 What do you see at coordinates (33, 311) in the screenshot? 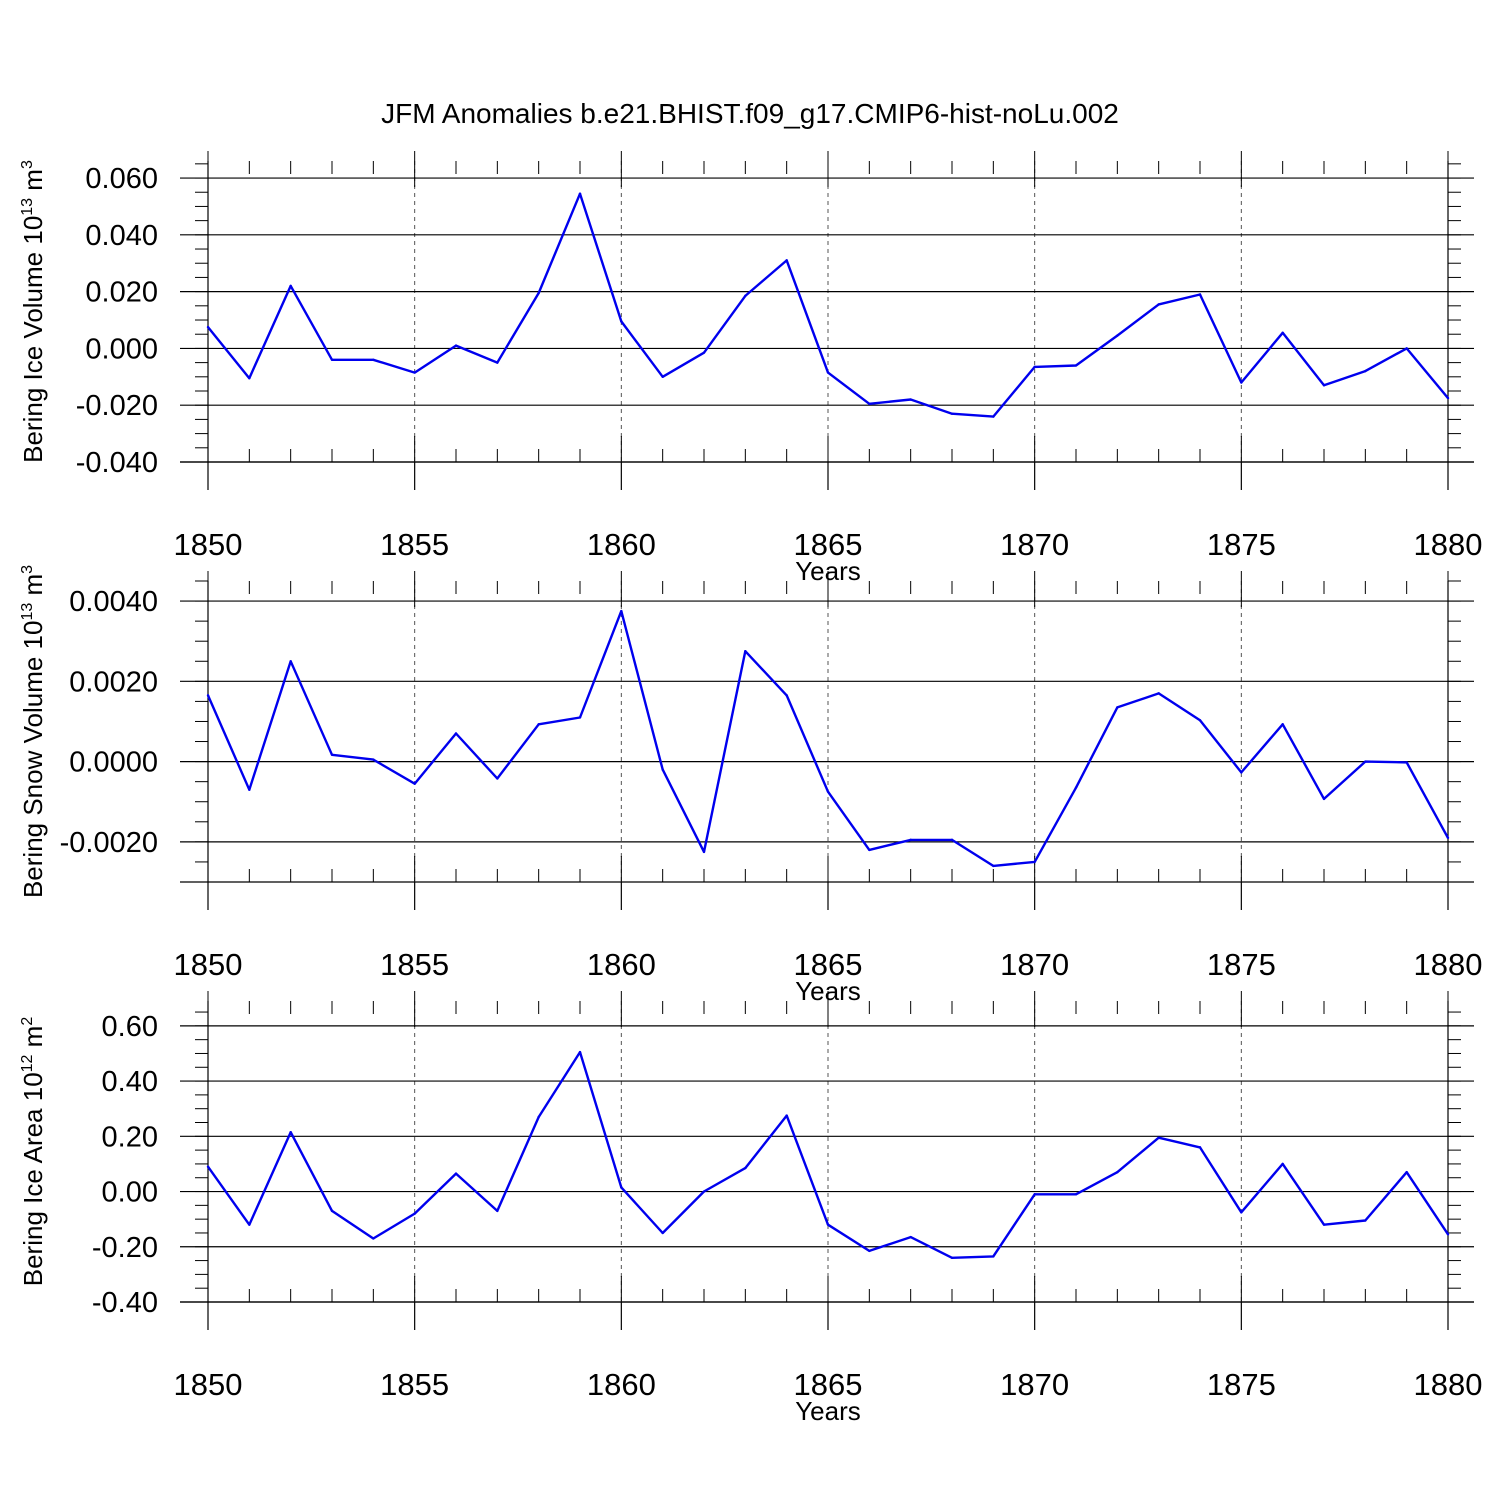
I see `y-axis-label: Bering Ice Volume 1013 m3` at bounding box center [33, 311].